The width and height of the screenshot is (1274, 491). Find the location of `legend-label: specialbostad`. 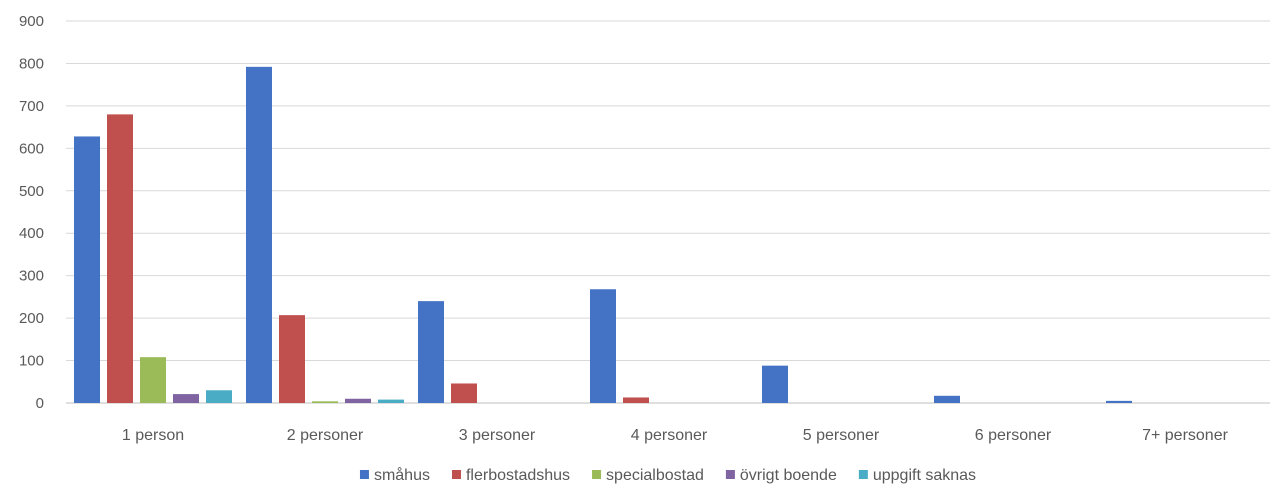

legend-label: specialbostad is located at coordinates (655, 475).